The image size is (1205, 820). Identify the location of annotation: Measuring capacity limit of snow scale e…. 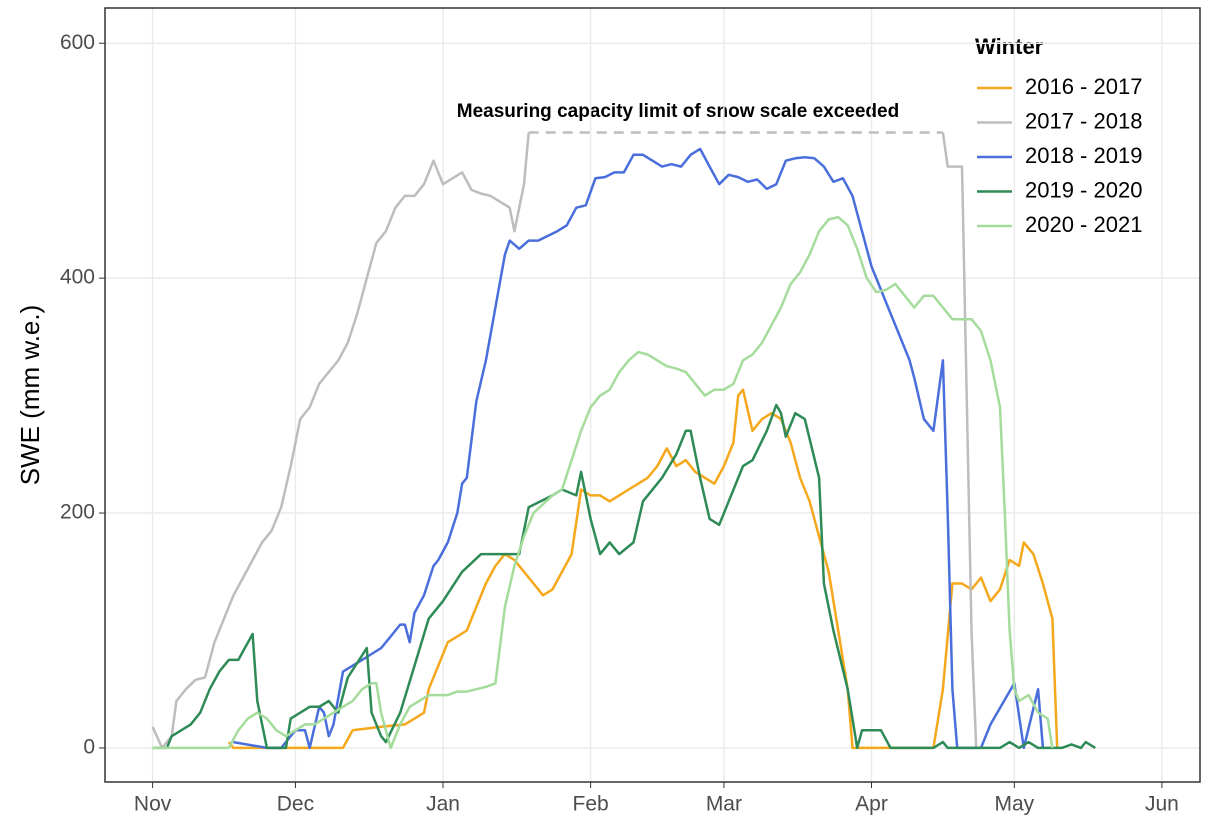
(678, 111).